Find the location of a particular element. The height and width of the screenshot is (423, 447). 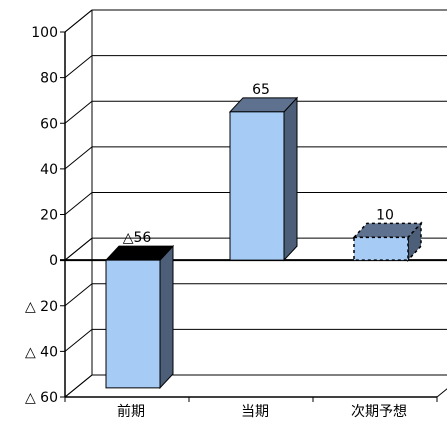

zero-baseline-side is located at coordinates (78, 249).